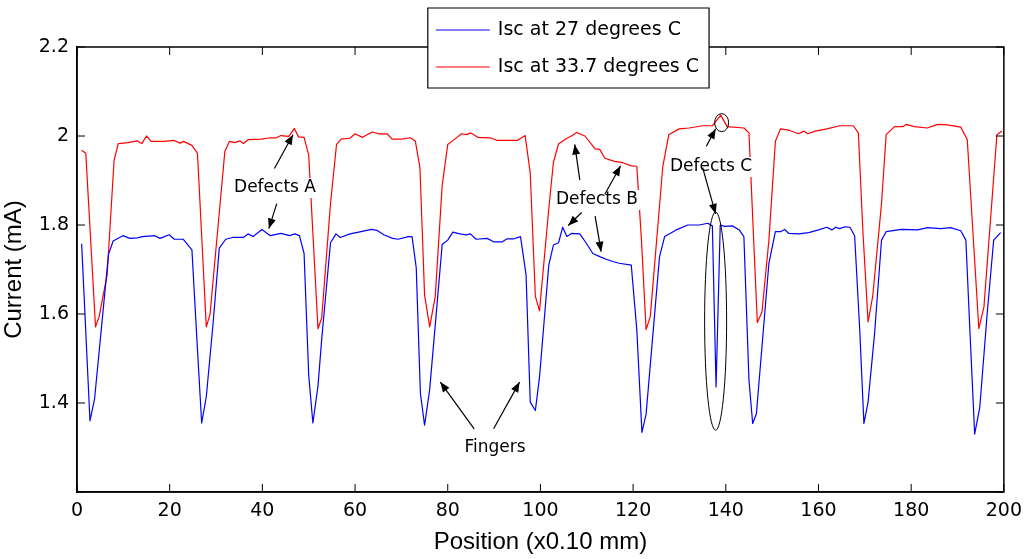 Image resolution: width=1030 pixels, height=559 pixels. What do you see at coordinates (725, 509) in the screenshot?
I see `x-tick-label: 140` at bounding box center [725, 509].